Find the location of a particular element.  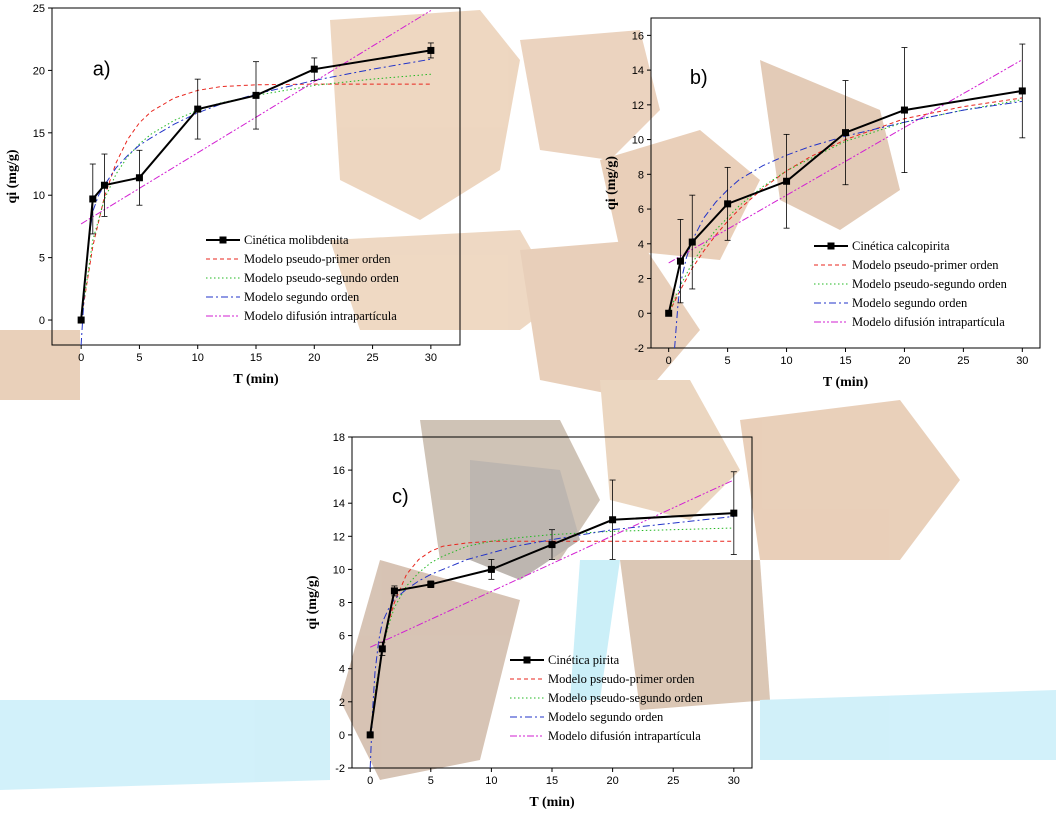

model-line-difusion is located at coordinates (552, 563).